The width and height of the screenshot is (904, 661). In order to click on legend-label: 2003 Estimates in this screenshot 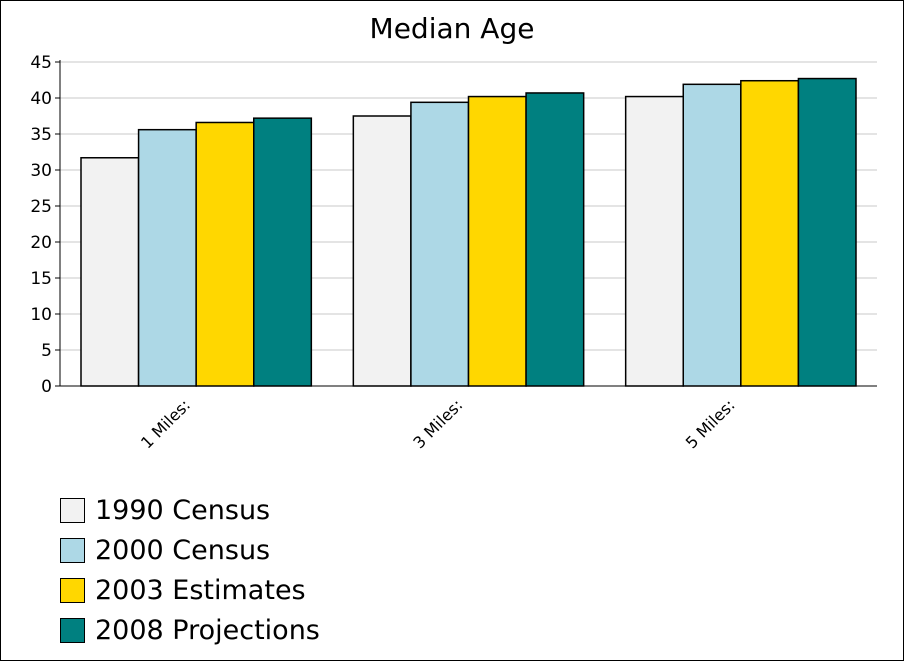, I will do `click(200, 590)`.